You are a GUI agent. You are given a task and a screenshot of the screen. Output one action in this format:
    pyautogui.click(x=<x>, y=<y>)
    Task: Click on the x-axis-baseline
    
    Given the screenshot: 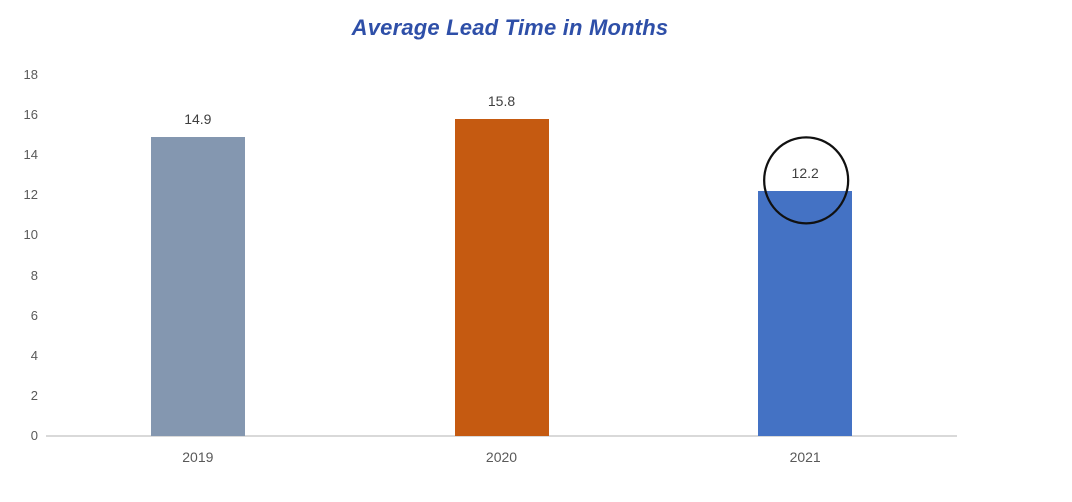 What is the action you would take?
    pyautogui.click(x=501, y=436)
    